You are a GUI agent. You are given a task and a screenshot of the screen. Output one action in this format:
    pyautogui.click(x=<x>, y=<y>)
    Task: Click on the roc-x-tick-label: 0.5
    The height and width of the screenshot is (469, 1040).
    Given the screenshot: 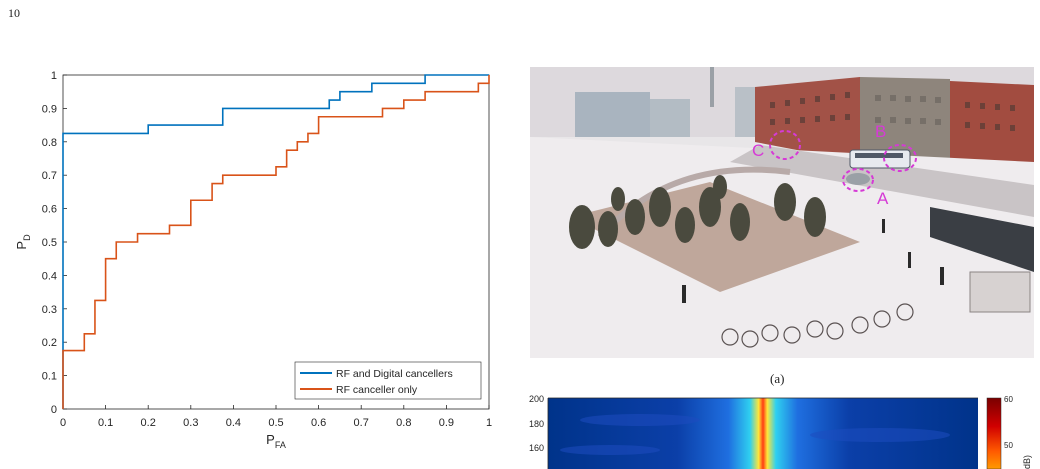 What is the action you would take?
    pyautogui.click(x=275, y=423)
    